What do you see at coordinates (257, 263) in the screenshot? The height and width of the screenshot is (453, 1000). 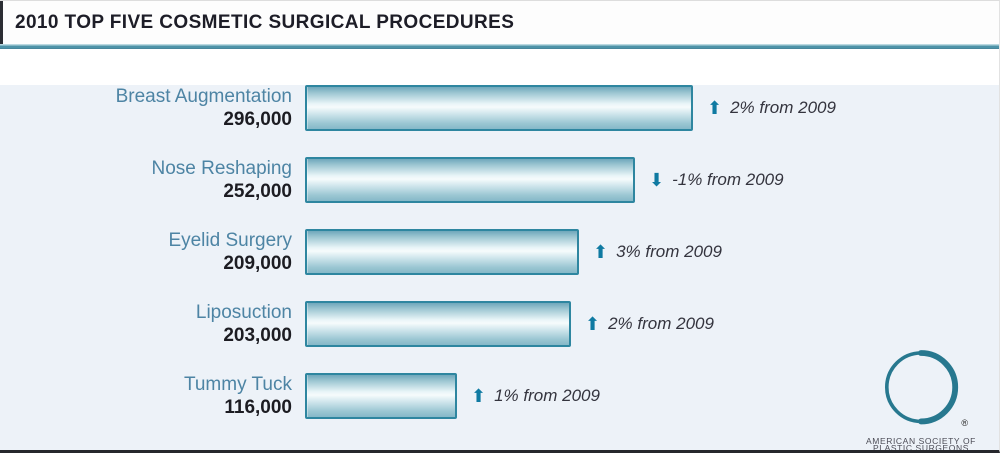 I see `category-value: 209,000` at bounding box center [257, 263].